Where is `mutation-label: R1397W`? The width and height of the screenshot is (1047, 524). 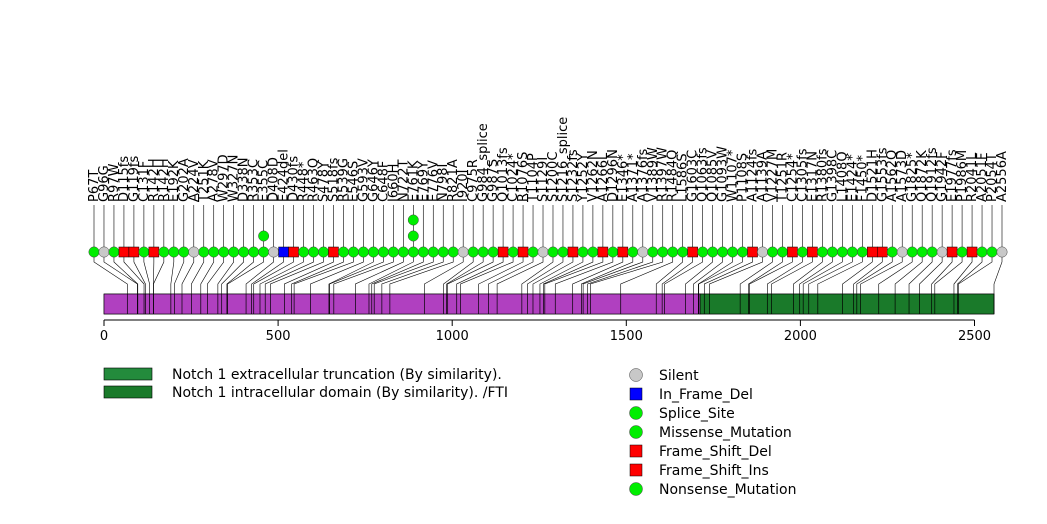 mutation-label: R1397W is located at coordinates (663, 174).